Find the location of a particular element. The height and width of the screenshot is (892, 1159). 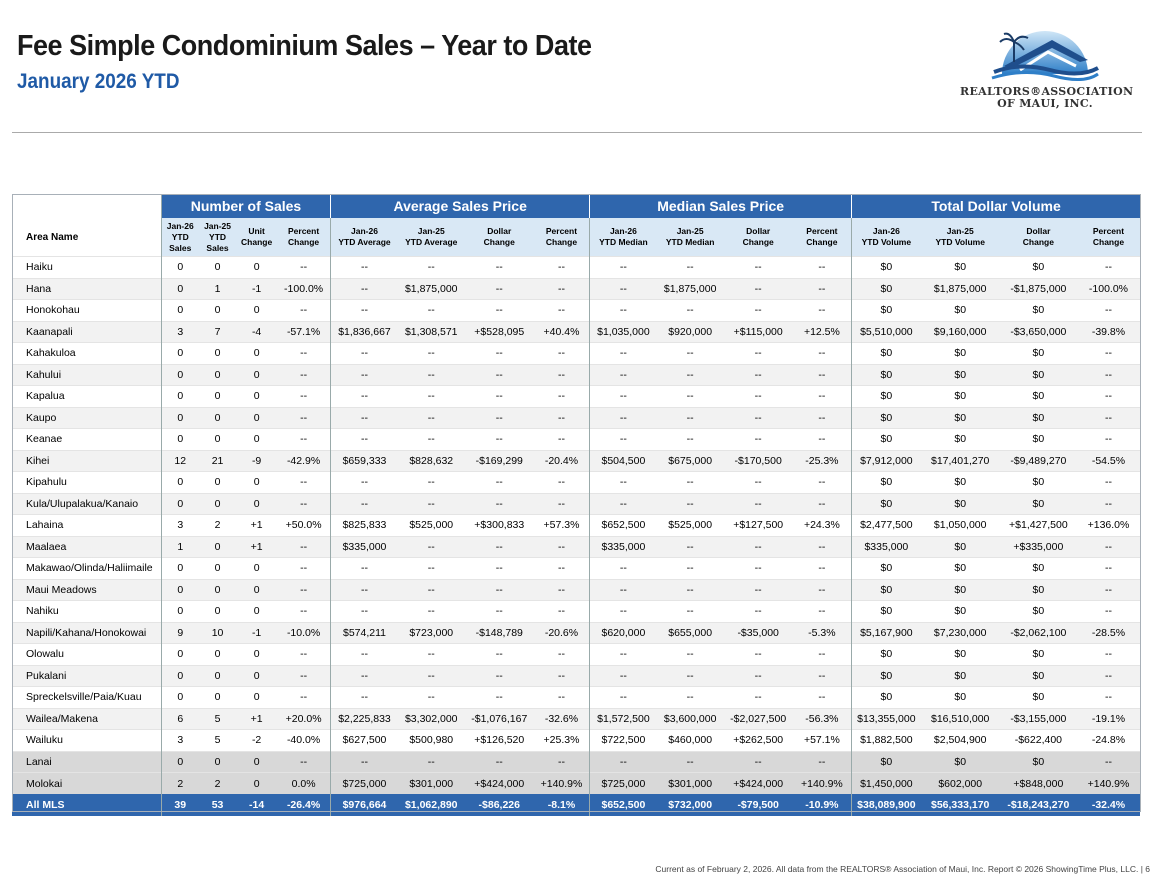

area-name-cell: Kahakuloa is located at coordinates (87, 353).